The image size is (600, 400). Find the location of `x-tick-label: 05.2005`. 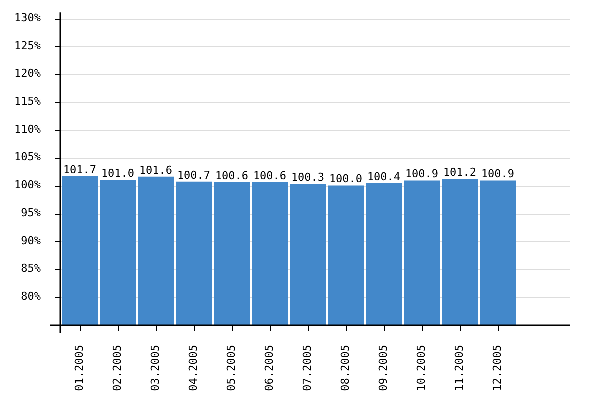

x-tick-label: 05.2005 is located at coordinates (231, 368).